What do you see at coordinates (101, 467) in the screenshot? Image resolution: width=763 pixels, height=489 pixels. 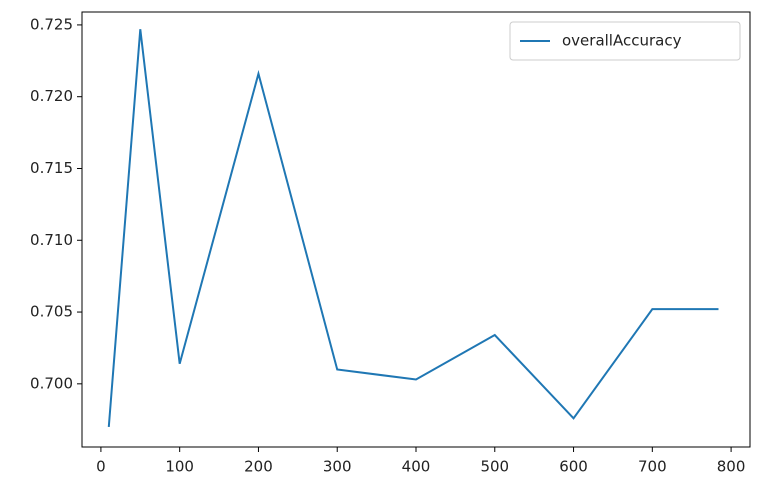 I see `x-tick-label: 0` at bounding box center [101, 467].